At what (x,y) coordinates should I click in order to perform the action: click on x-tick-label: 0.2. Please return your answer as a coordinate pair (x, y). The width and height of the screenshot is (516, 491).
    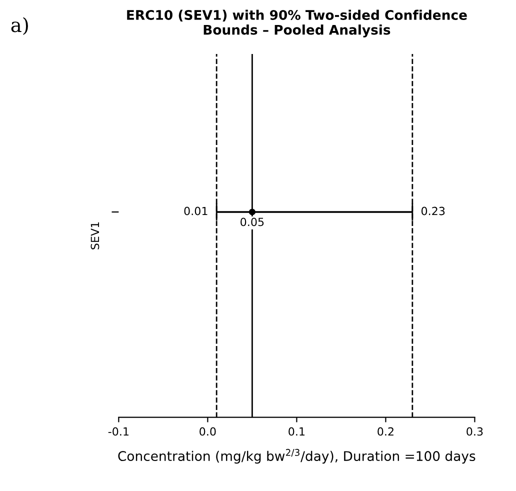
    Looking at the image, I should click on (386, 431).